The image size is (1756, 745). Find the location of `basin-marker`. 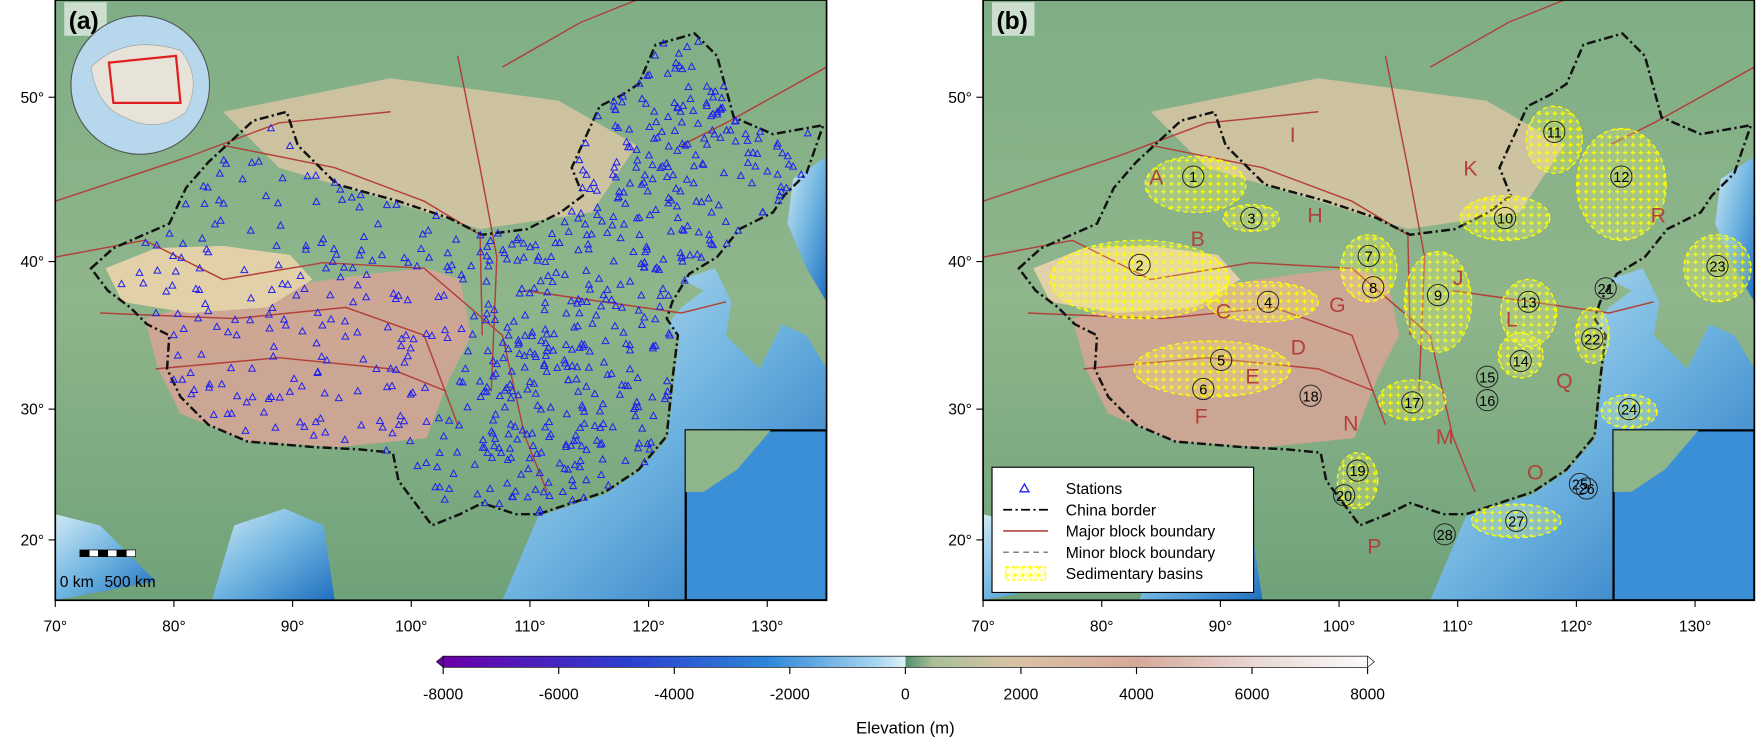

basin-marker is located at coordinates (1193, 176).